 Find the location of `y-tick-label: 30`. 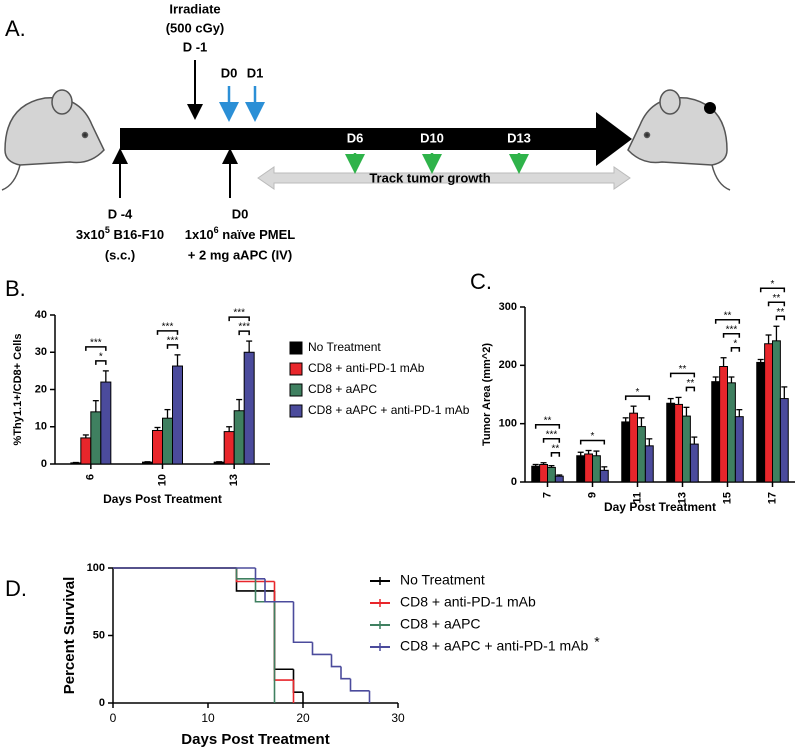

y-tick-label: 30 is located at coordinates (41, 352).